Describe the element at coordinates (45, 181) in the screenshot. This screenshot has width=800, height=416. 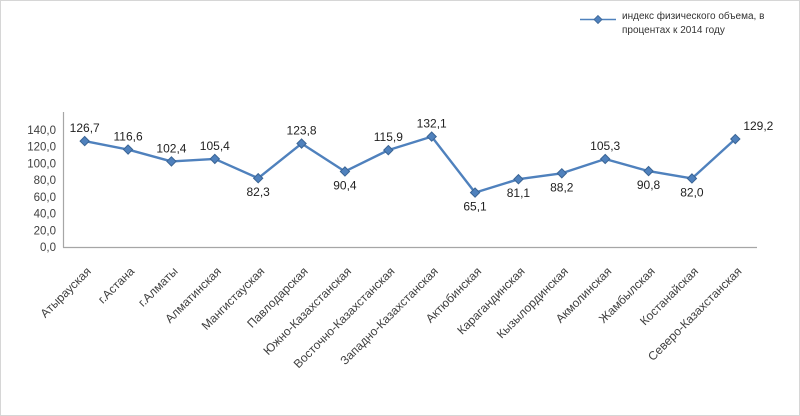
I see `y-tick-label: 80,0` at that location.